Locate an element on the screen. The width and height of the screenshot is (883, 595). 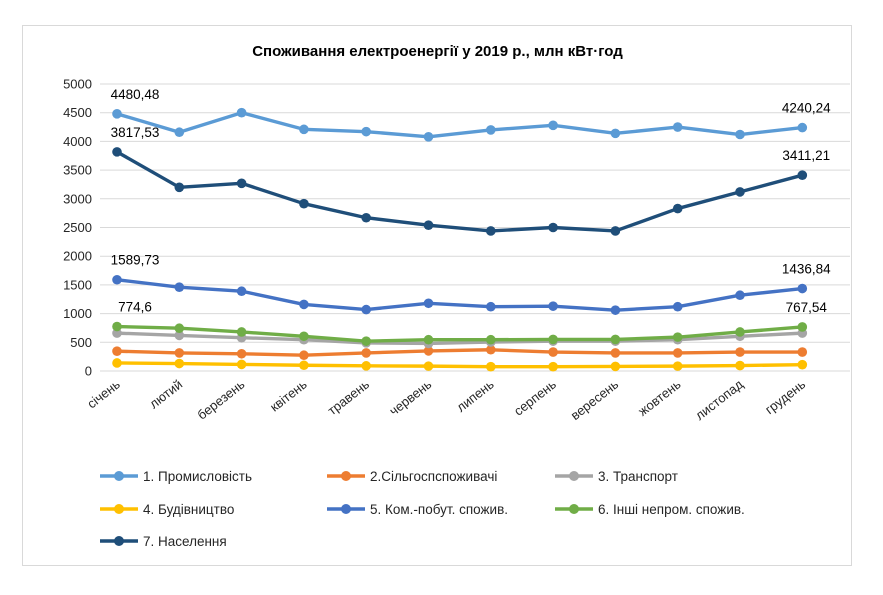
legend-item-3: 3. Транспорт is located at coordinates (616, 476).